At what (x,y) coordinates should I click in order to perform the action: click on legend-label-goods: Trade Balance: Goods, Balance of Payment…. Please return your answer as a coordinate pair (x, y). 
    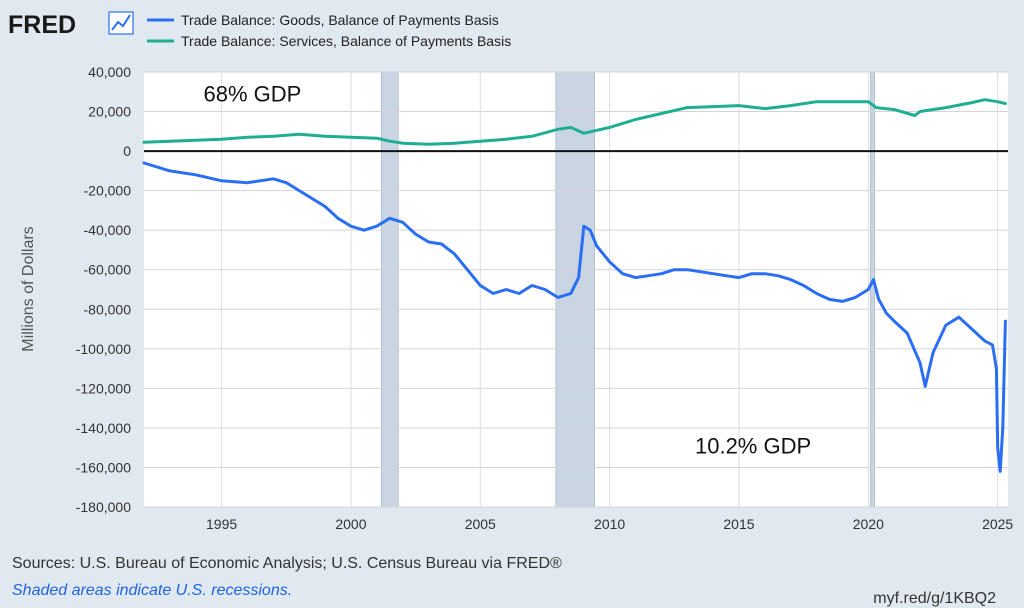
    Looking at the image, I should click on (340, 20).